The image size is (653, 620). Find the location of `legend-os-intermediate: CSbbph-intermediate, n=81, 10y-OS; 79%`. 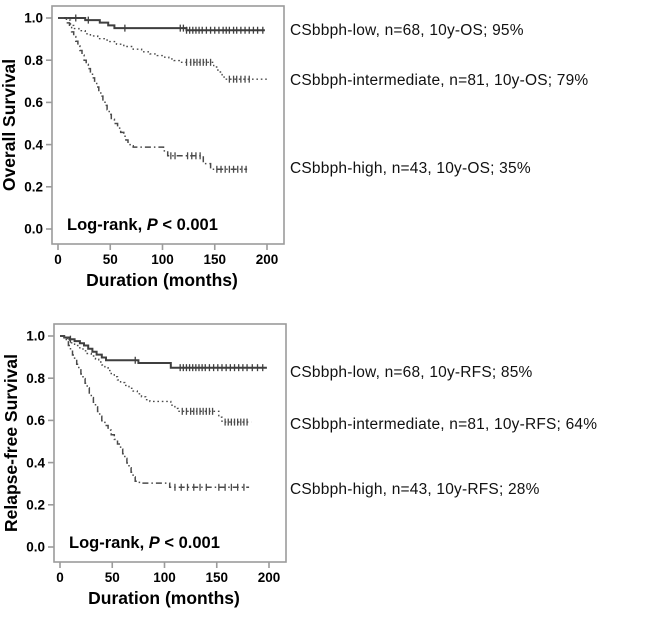

legend-os-intermediate: CSbbph-intermediate, n=81, 10y-OS; 79% is located at coordinates (439, 80).